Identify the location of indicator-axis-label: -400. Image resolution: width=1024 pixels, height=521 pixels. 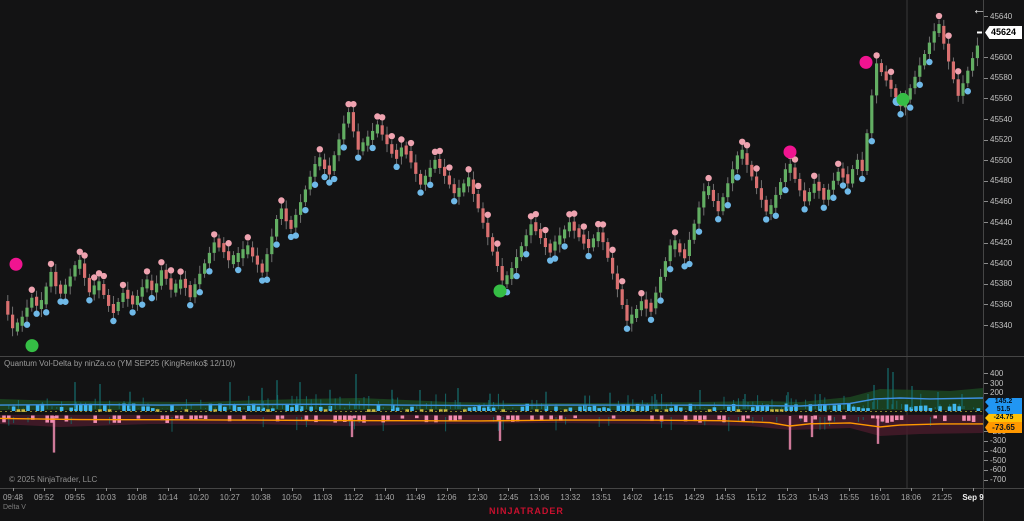
(998, 451).